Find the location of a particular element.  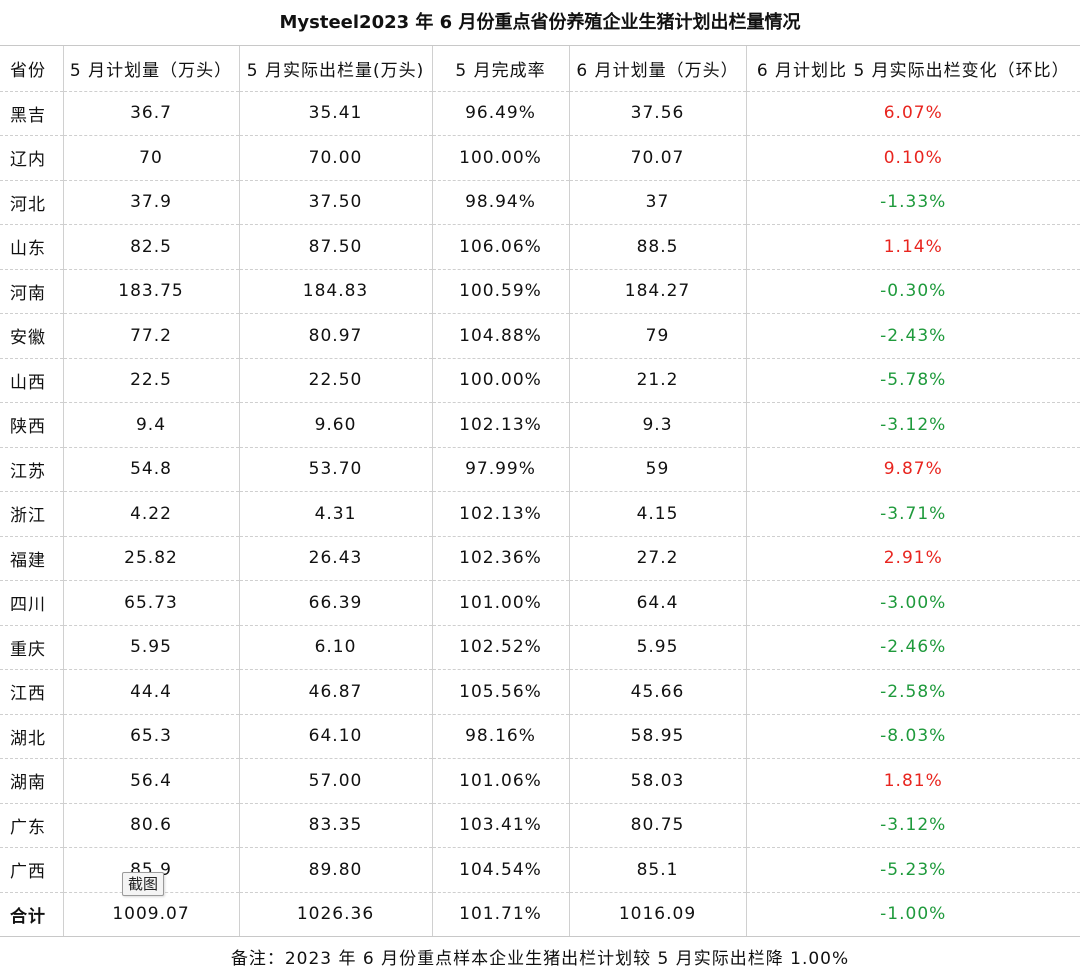

cell-may-actual: 4.31 is located at coordinates (336, 514).